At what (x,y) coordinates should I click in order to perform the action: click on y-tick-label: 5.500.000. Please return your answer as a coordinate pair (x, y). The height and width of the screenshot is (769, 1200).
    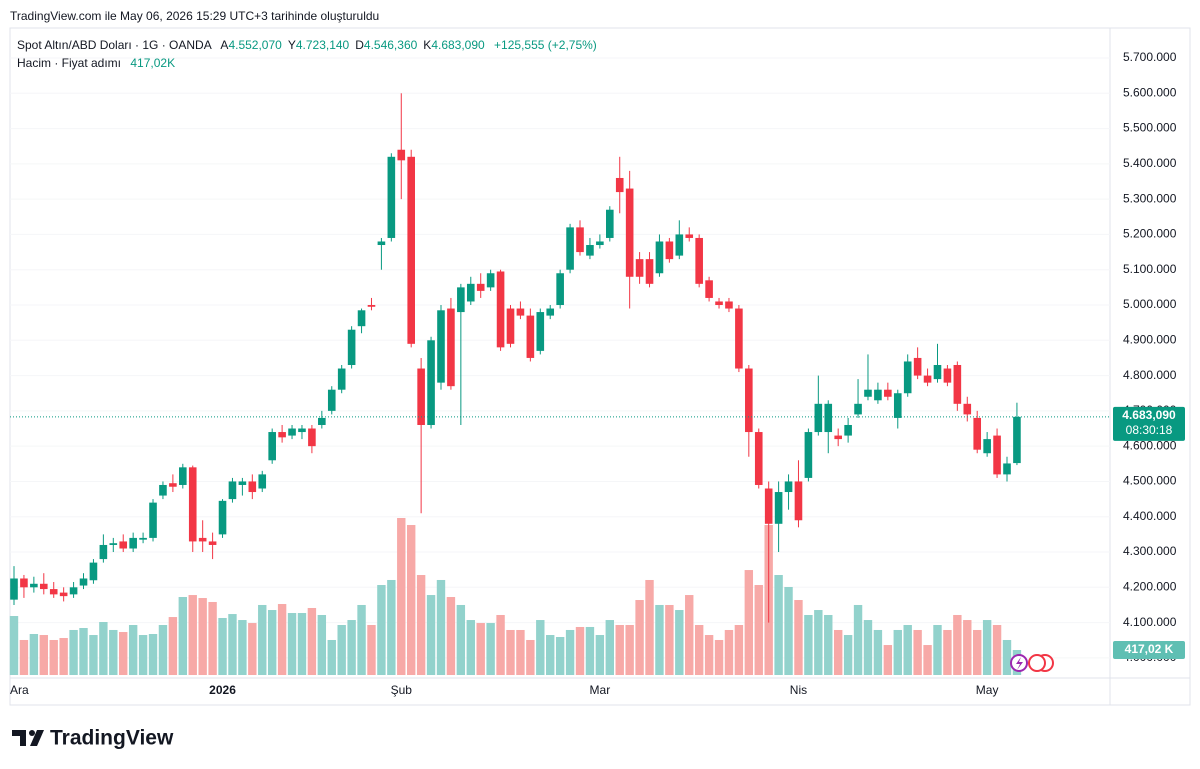
    Looking at the image, I should click on (1150, 128).